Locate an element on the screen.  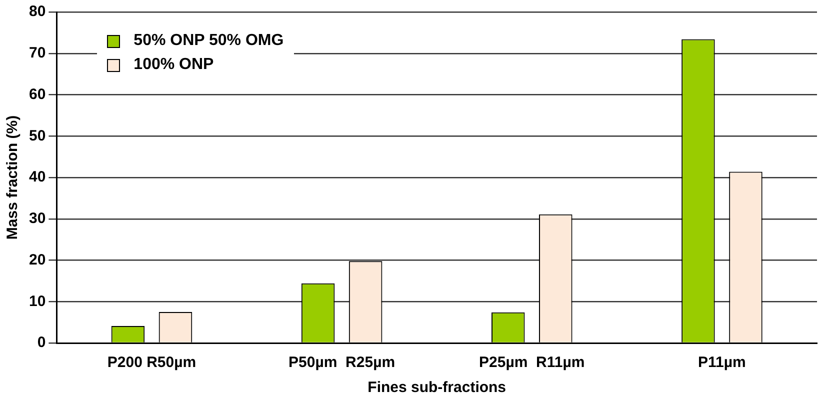
legend-label: 100% ONP is located at coordinates (174, 65).